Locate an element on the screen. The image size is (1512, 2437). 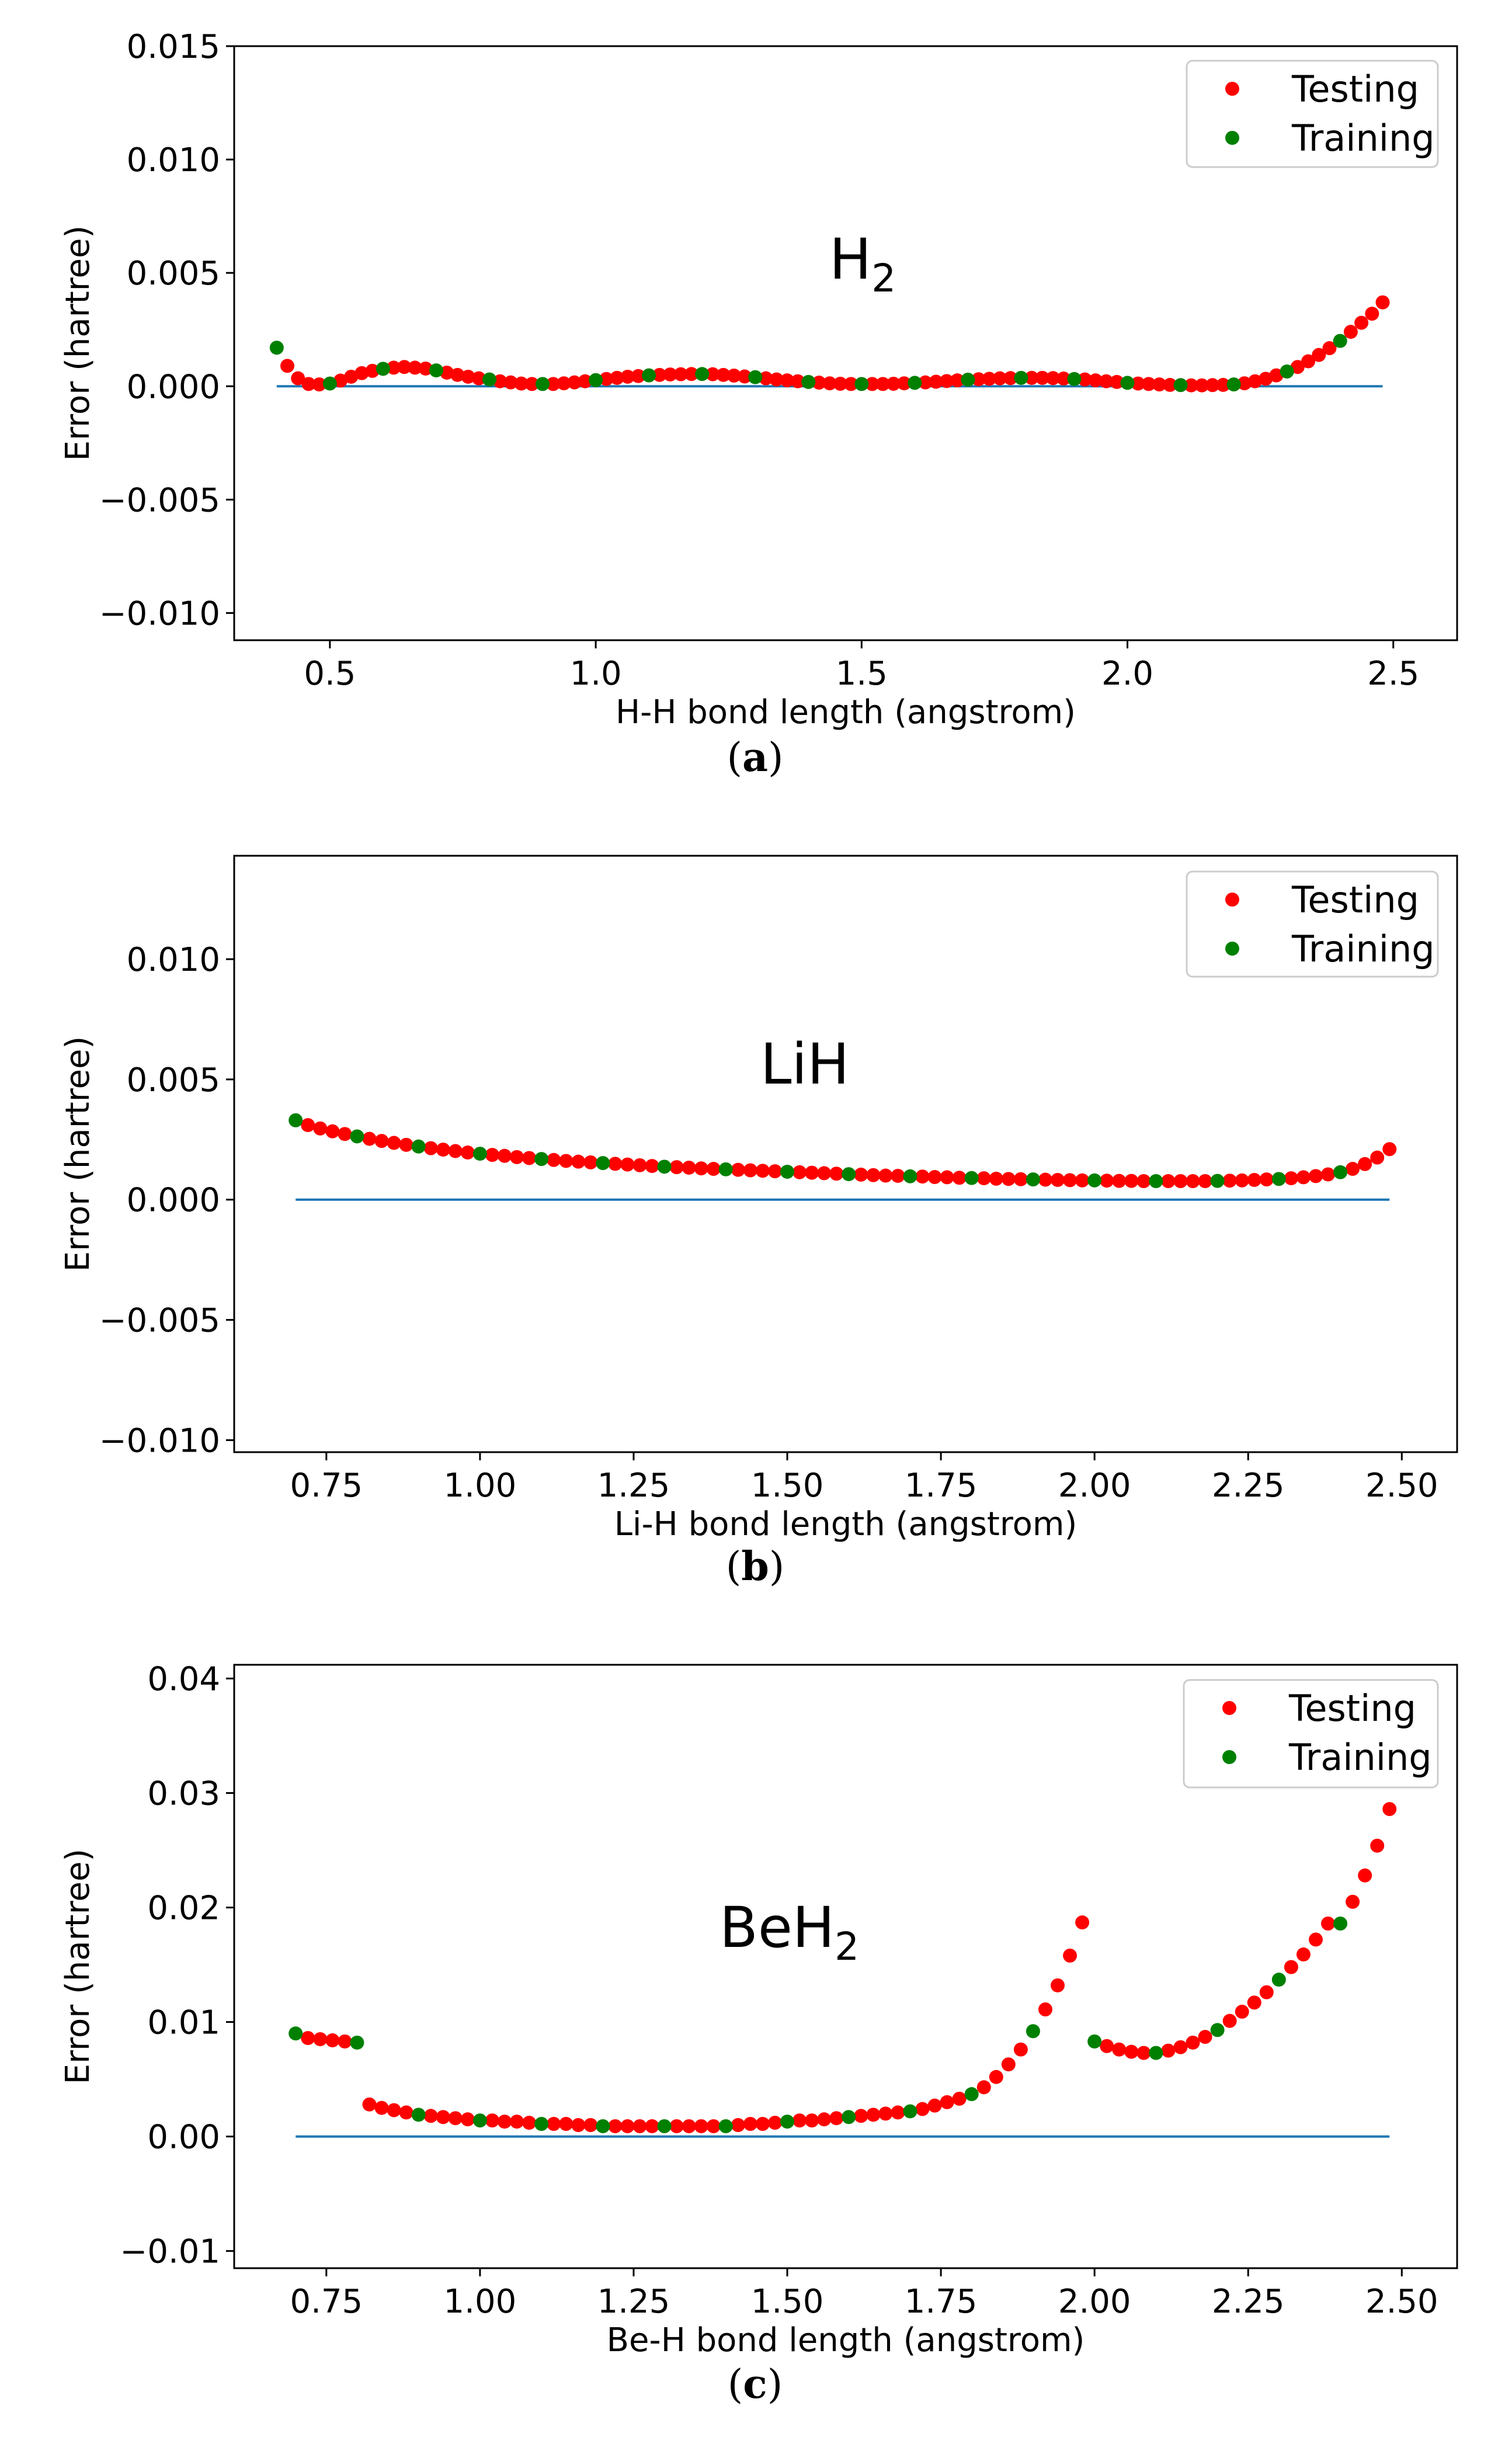
x-tick-label: 1.00 is located at coordinates (480, 2302).